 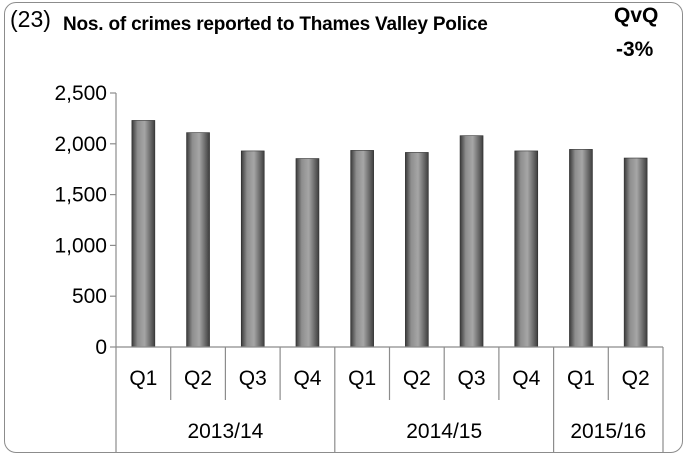 What do you see at coordinates (80, 195) in the screenshot?
I see `y-tick-label: 1,500` at bounding box center [80, 195].